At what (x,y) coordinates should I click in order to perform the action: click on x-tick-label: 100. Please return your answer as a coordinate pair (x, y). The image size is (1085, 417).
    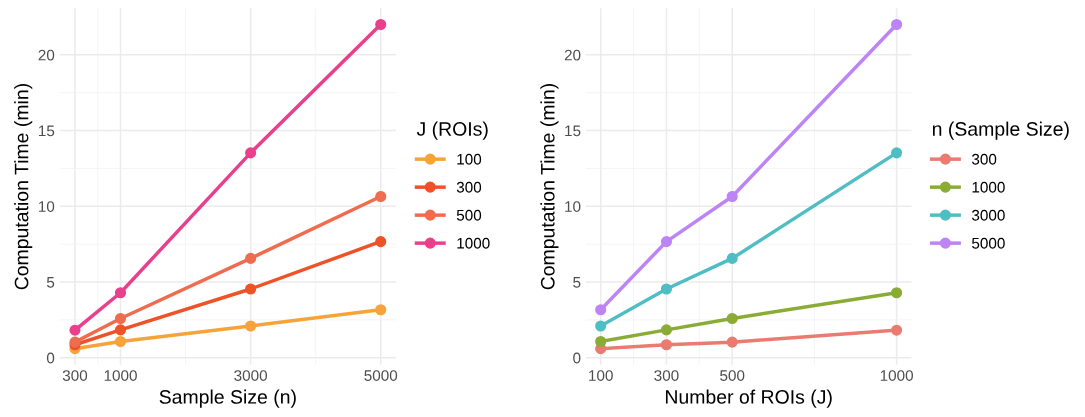
    Looking at the image, I should click on (601, 375).